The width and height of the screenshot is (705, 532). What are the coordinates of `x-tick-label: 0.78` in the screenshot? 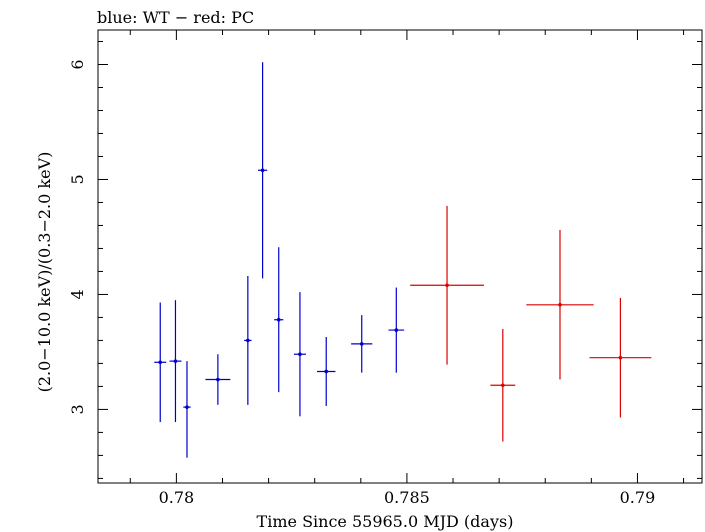 It's located at (177, 497).